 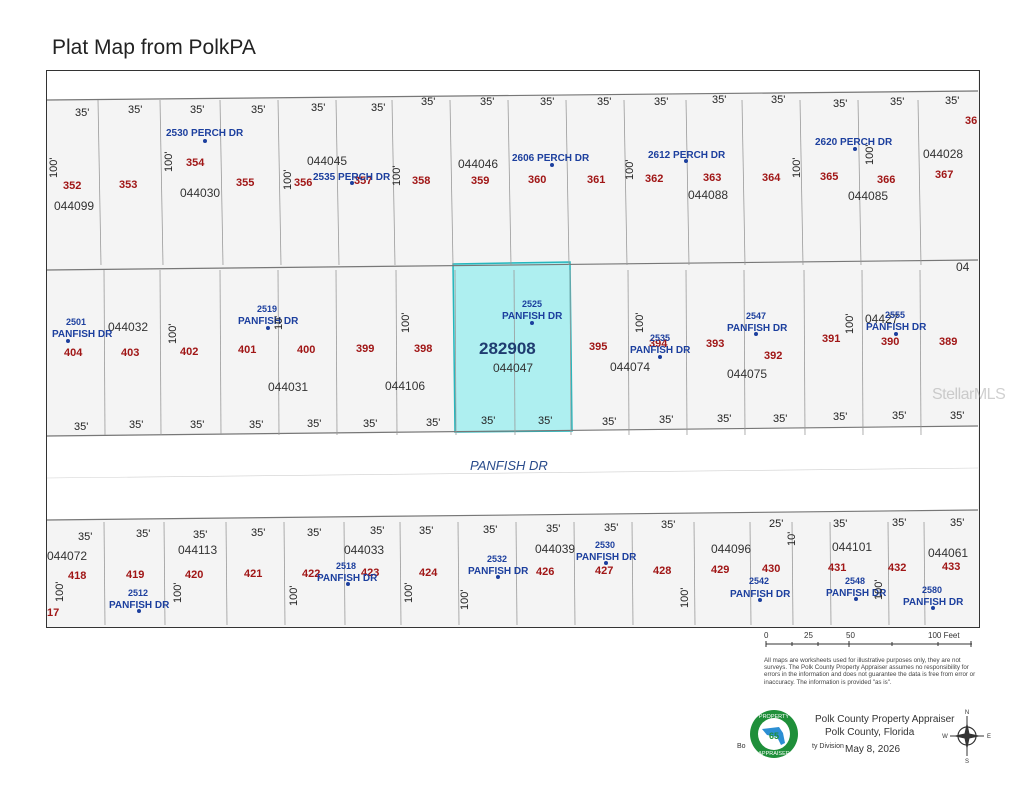 What do you see at coordinates (545, 572) in the screenshot?
I see `lot-number: 426` at bounding box center [545, 572].